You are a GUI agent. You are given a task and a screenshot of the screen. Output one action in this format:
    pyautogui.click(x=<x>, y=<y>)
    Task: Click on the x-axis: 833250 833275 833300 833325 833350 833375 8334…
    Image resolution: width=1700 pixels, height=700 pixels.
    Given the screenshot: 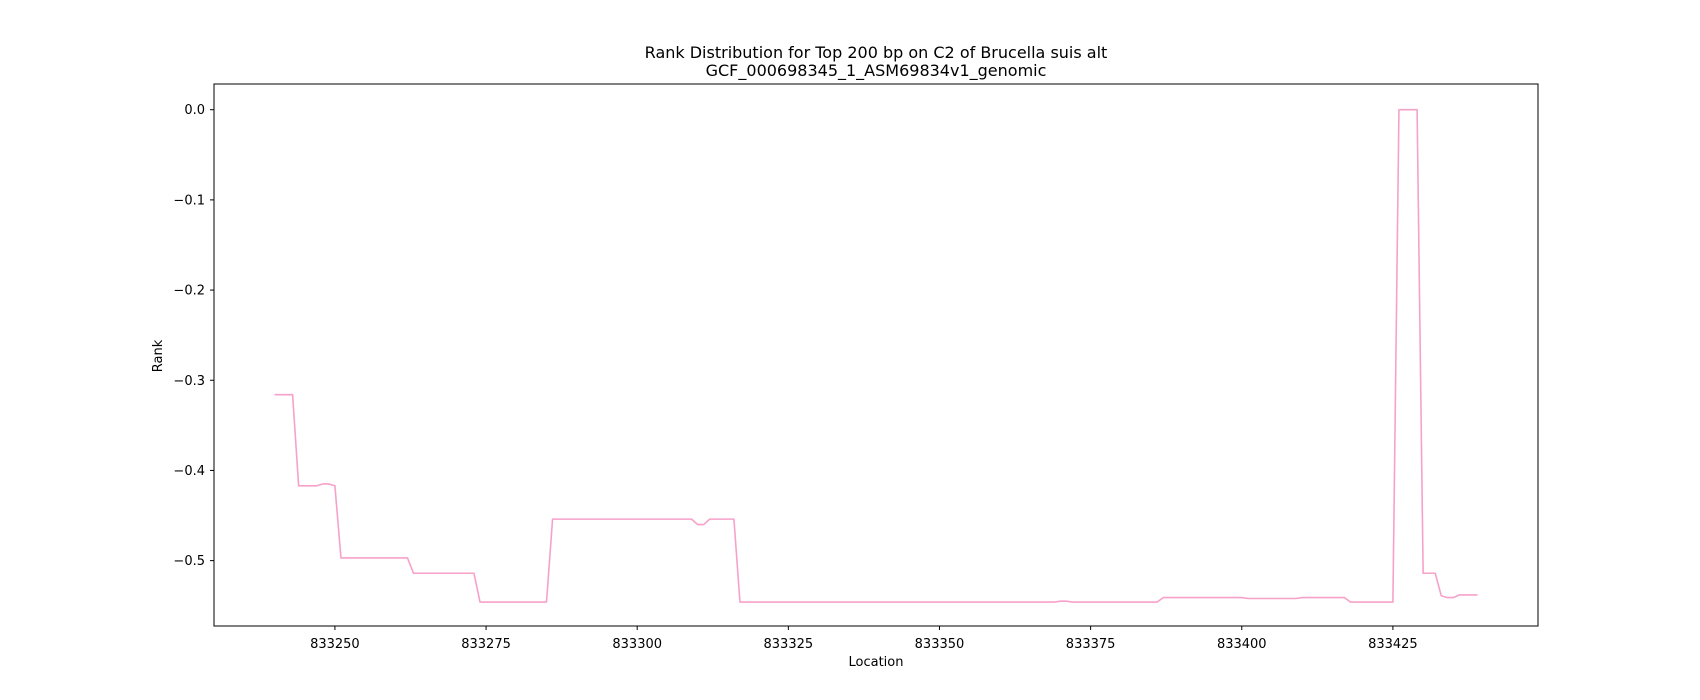 What is the action you would take?
    pyautogui.click(x=864, y=639)
    